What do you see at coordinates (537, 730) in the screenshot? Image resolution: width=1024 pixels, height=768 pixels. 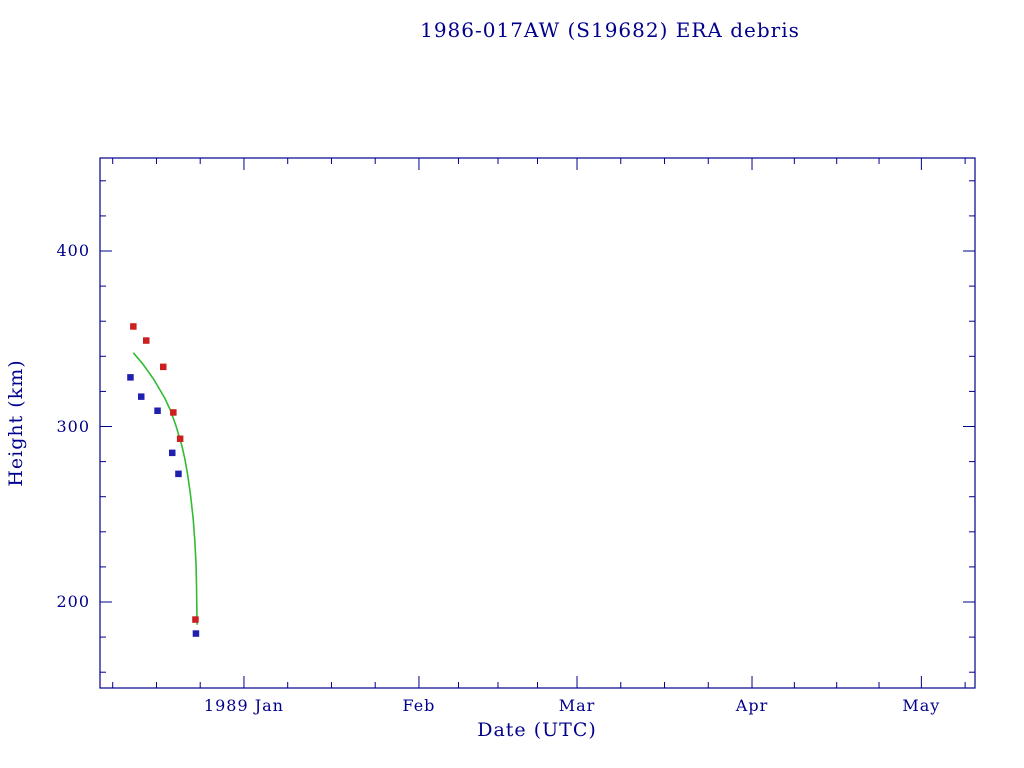 I see `x-axis-label: Date (UTC)` at bounding box center [537, 730].